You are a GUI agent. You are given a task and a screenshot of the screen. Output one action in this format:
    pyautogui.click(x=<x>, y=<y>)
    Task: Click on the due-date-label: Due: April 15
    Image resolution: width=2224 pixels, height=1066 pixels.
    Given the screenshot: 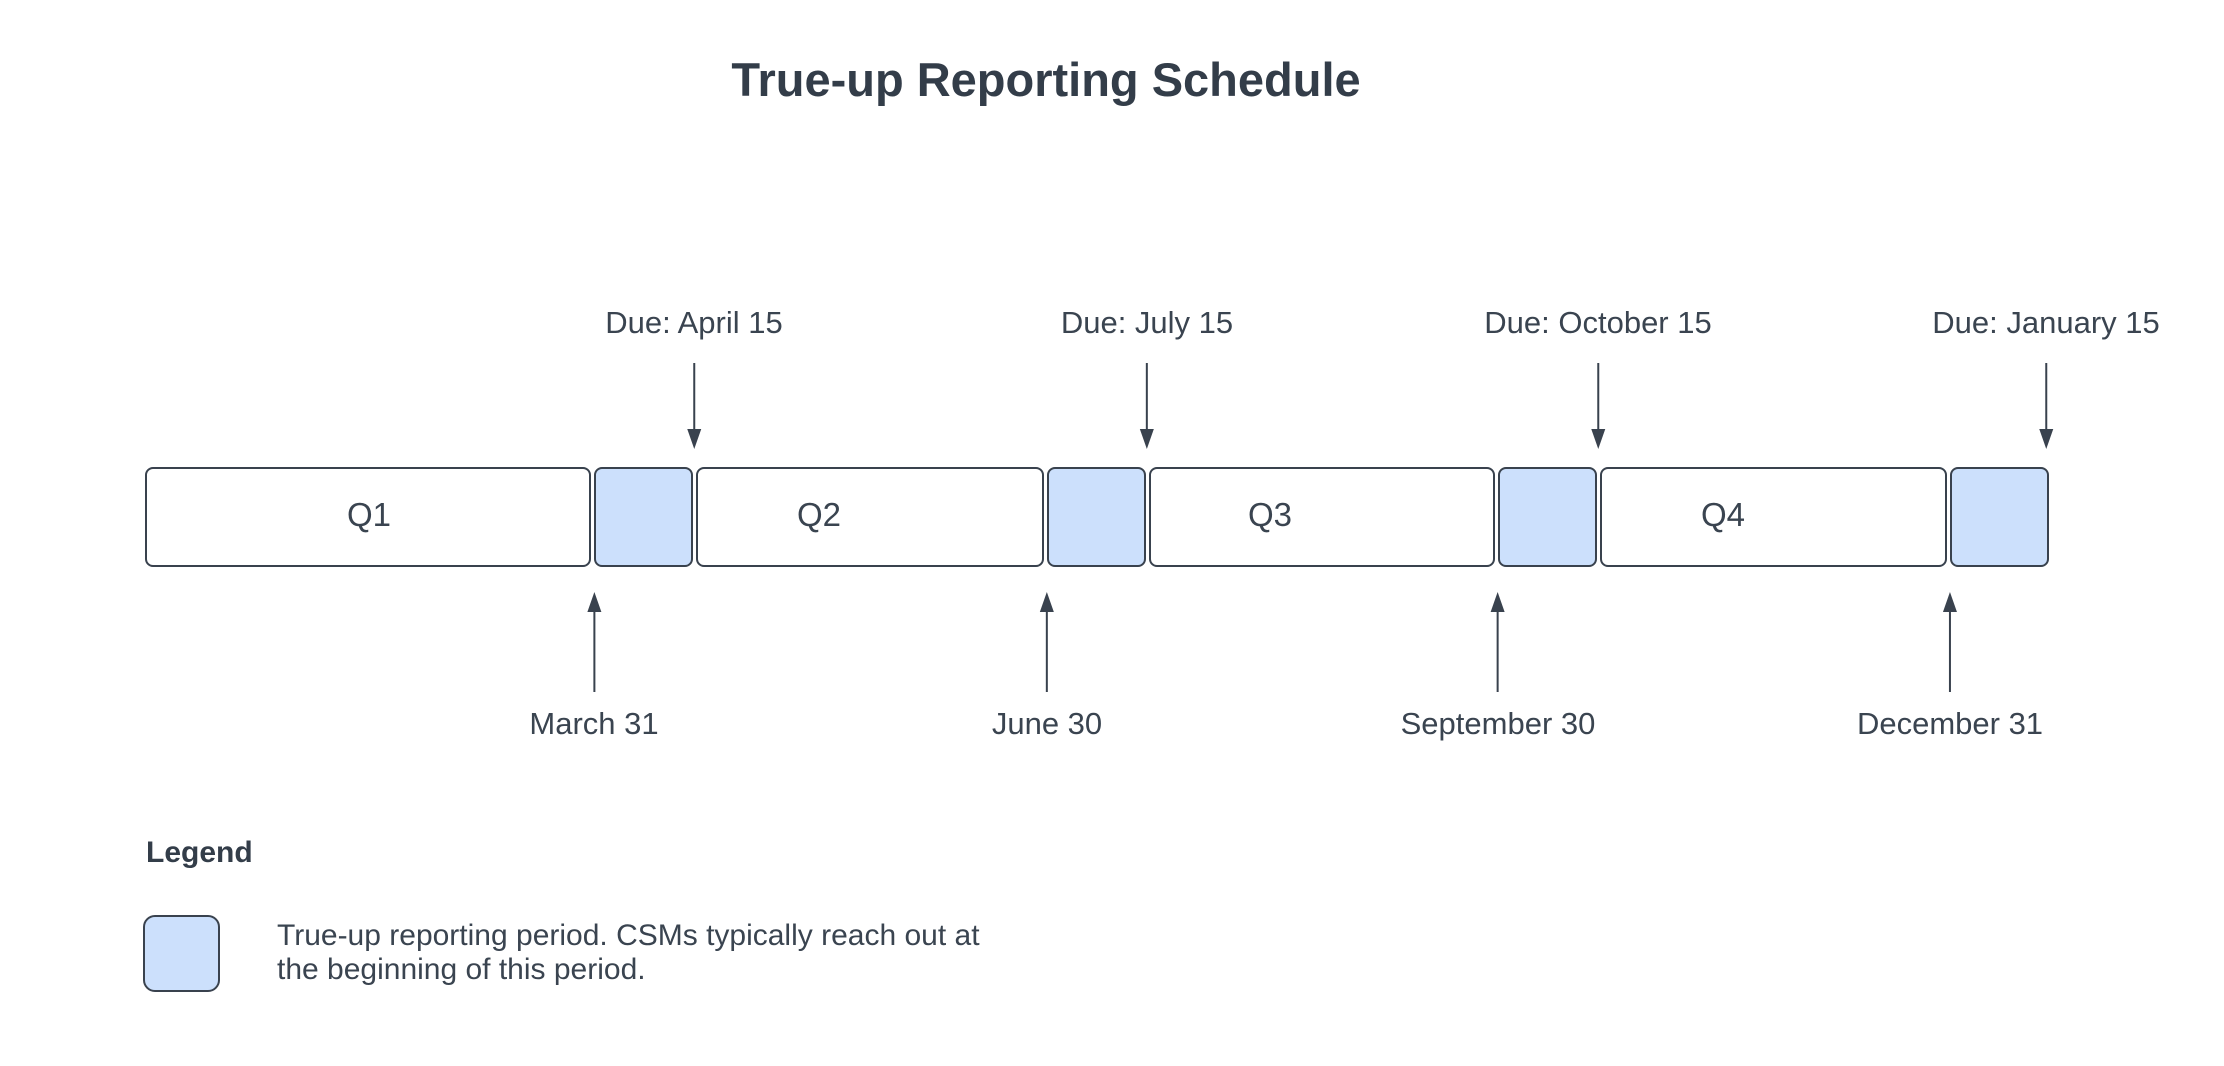 What is the action you would take?
    pyautogui.click(x=694, y=322)
    